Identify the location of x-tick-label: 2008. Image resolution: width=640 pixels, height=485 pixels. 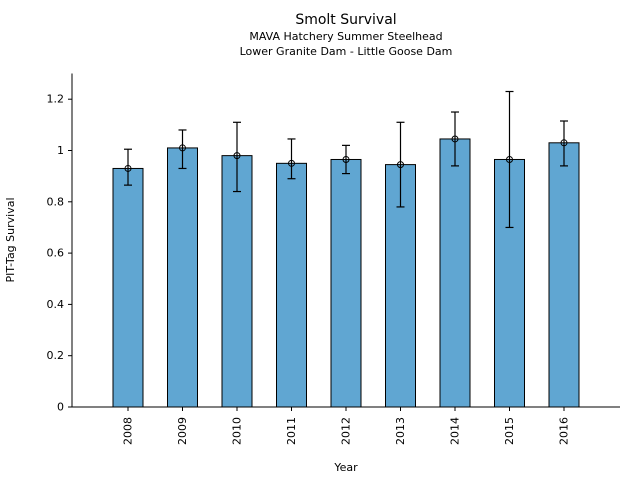
(128, 431).